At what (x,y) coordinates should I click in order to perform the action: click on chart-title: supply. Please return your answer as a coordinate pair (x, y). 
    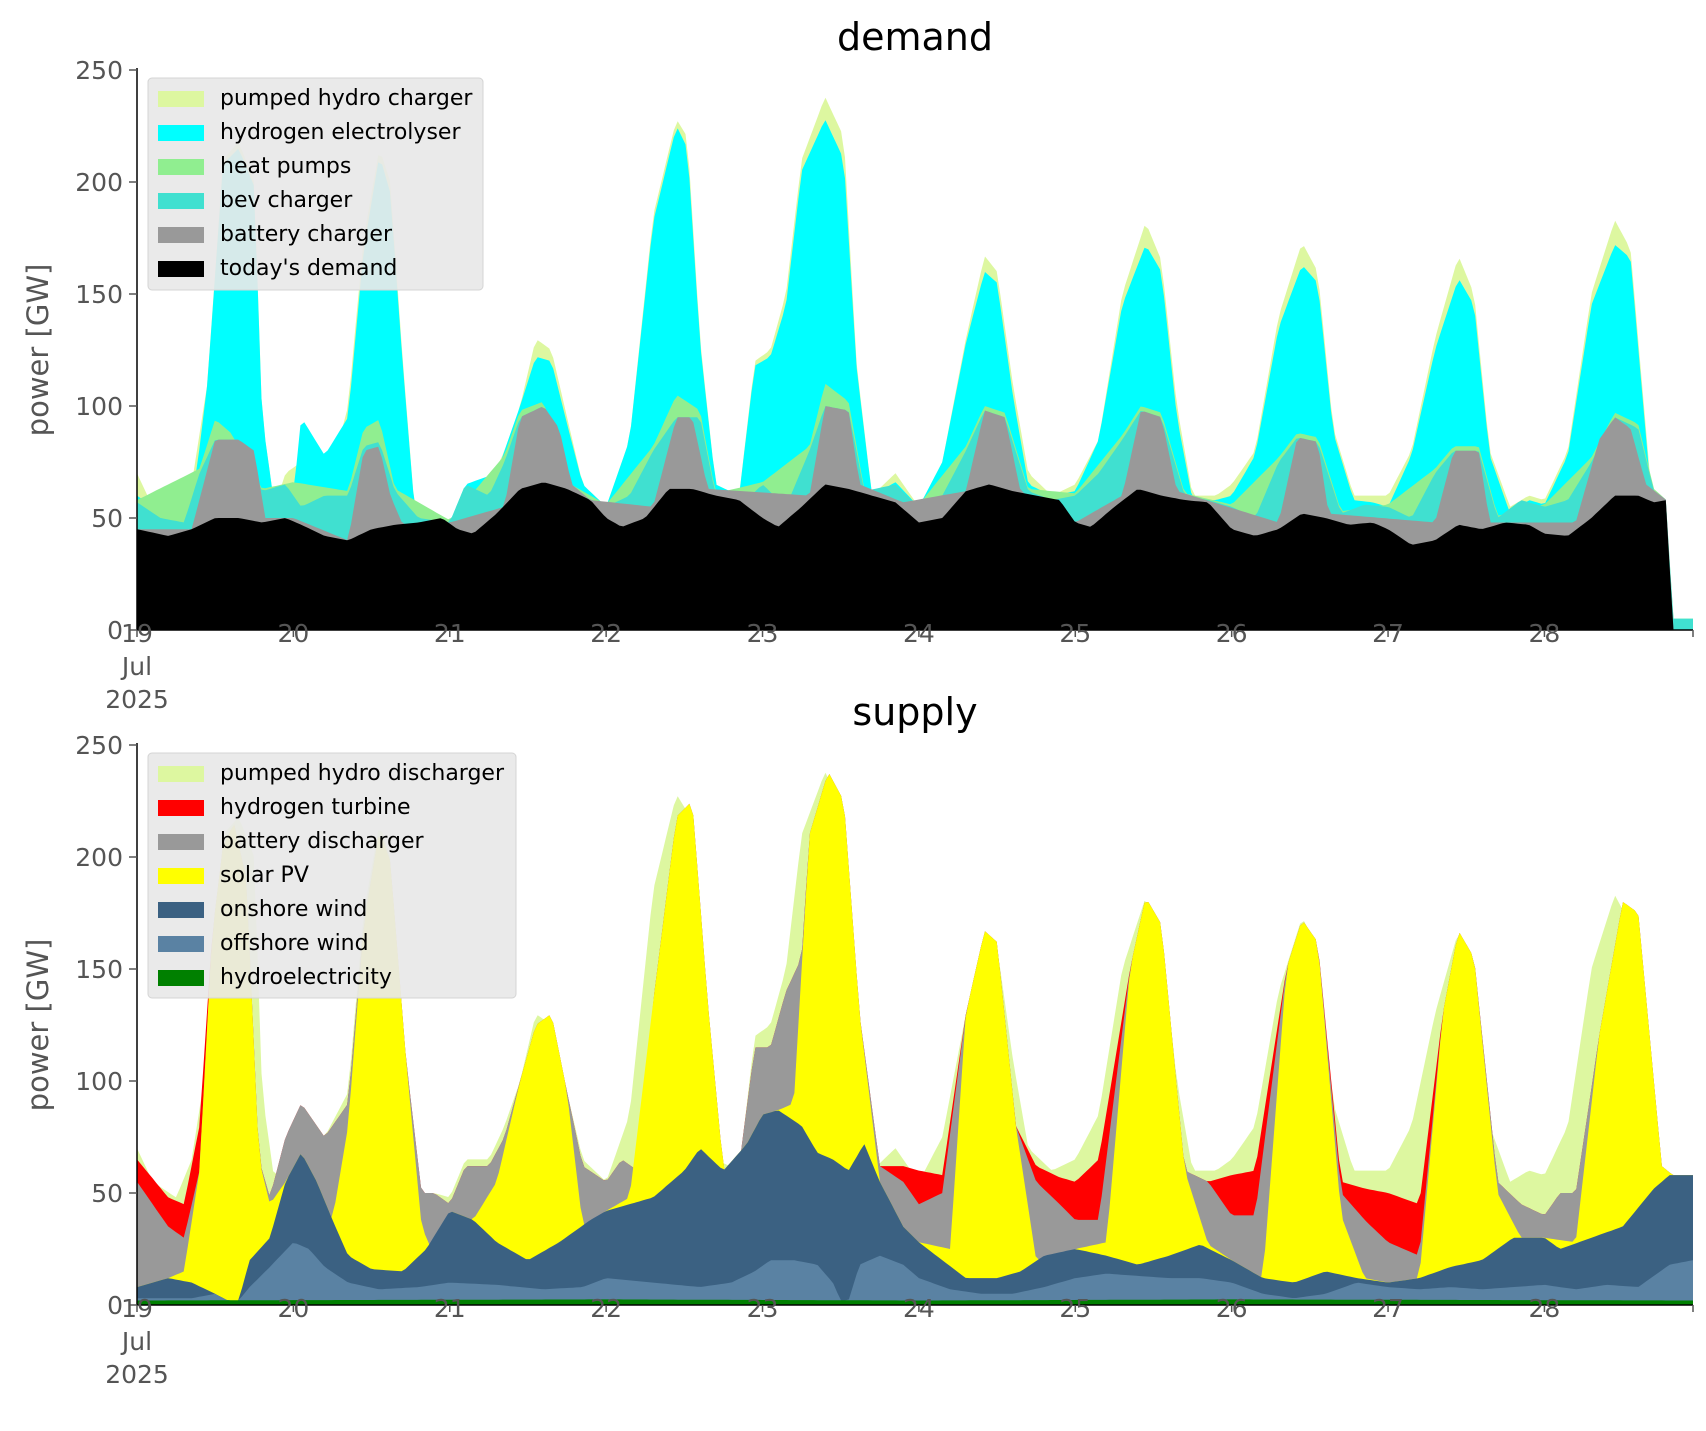
    Looking at the image, I should click on (914, 712).